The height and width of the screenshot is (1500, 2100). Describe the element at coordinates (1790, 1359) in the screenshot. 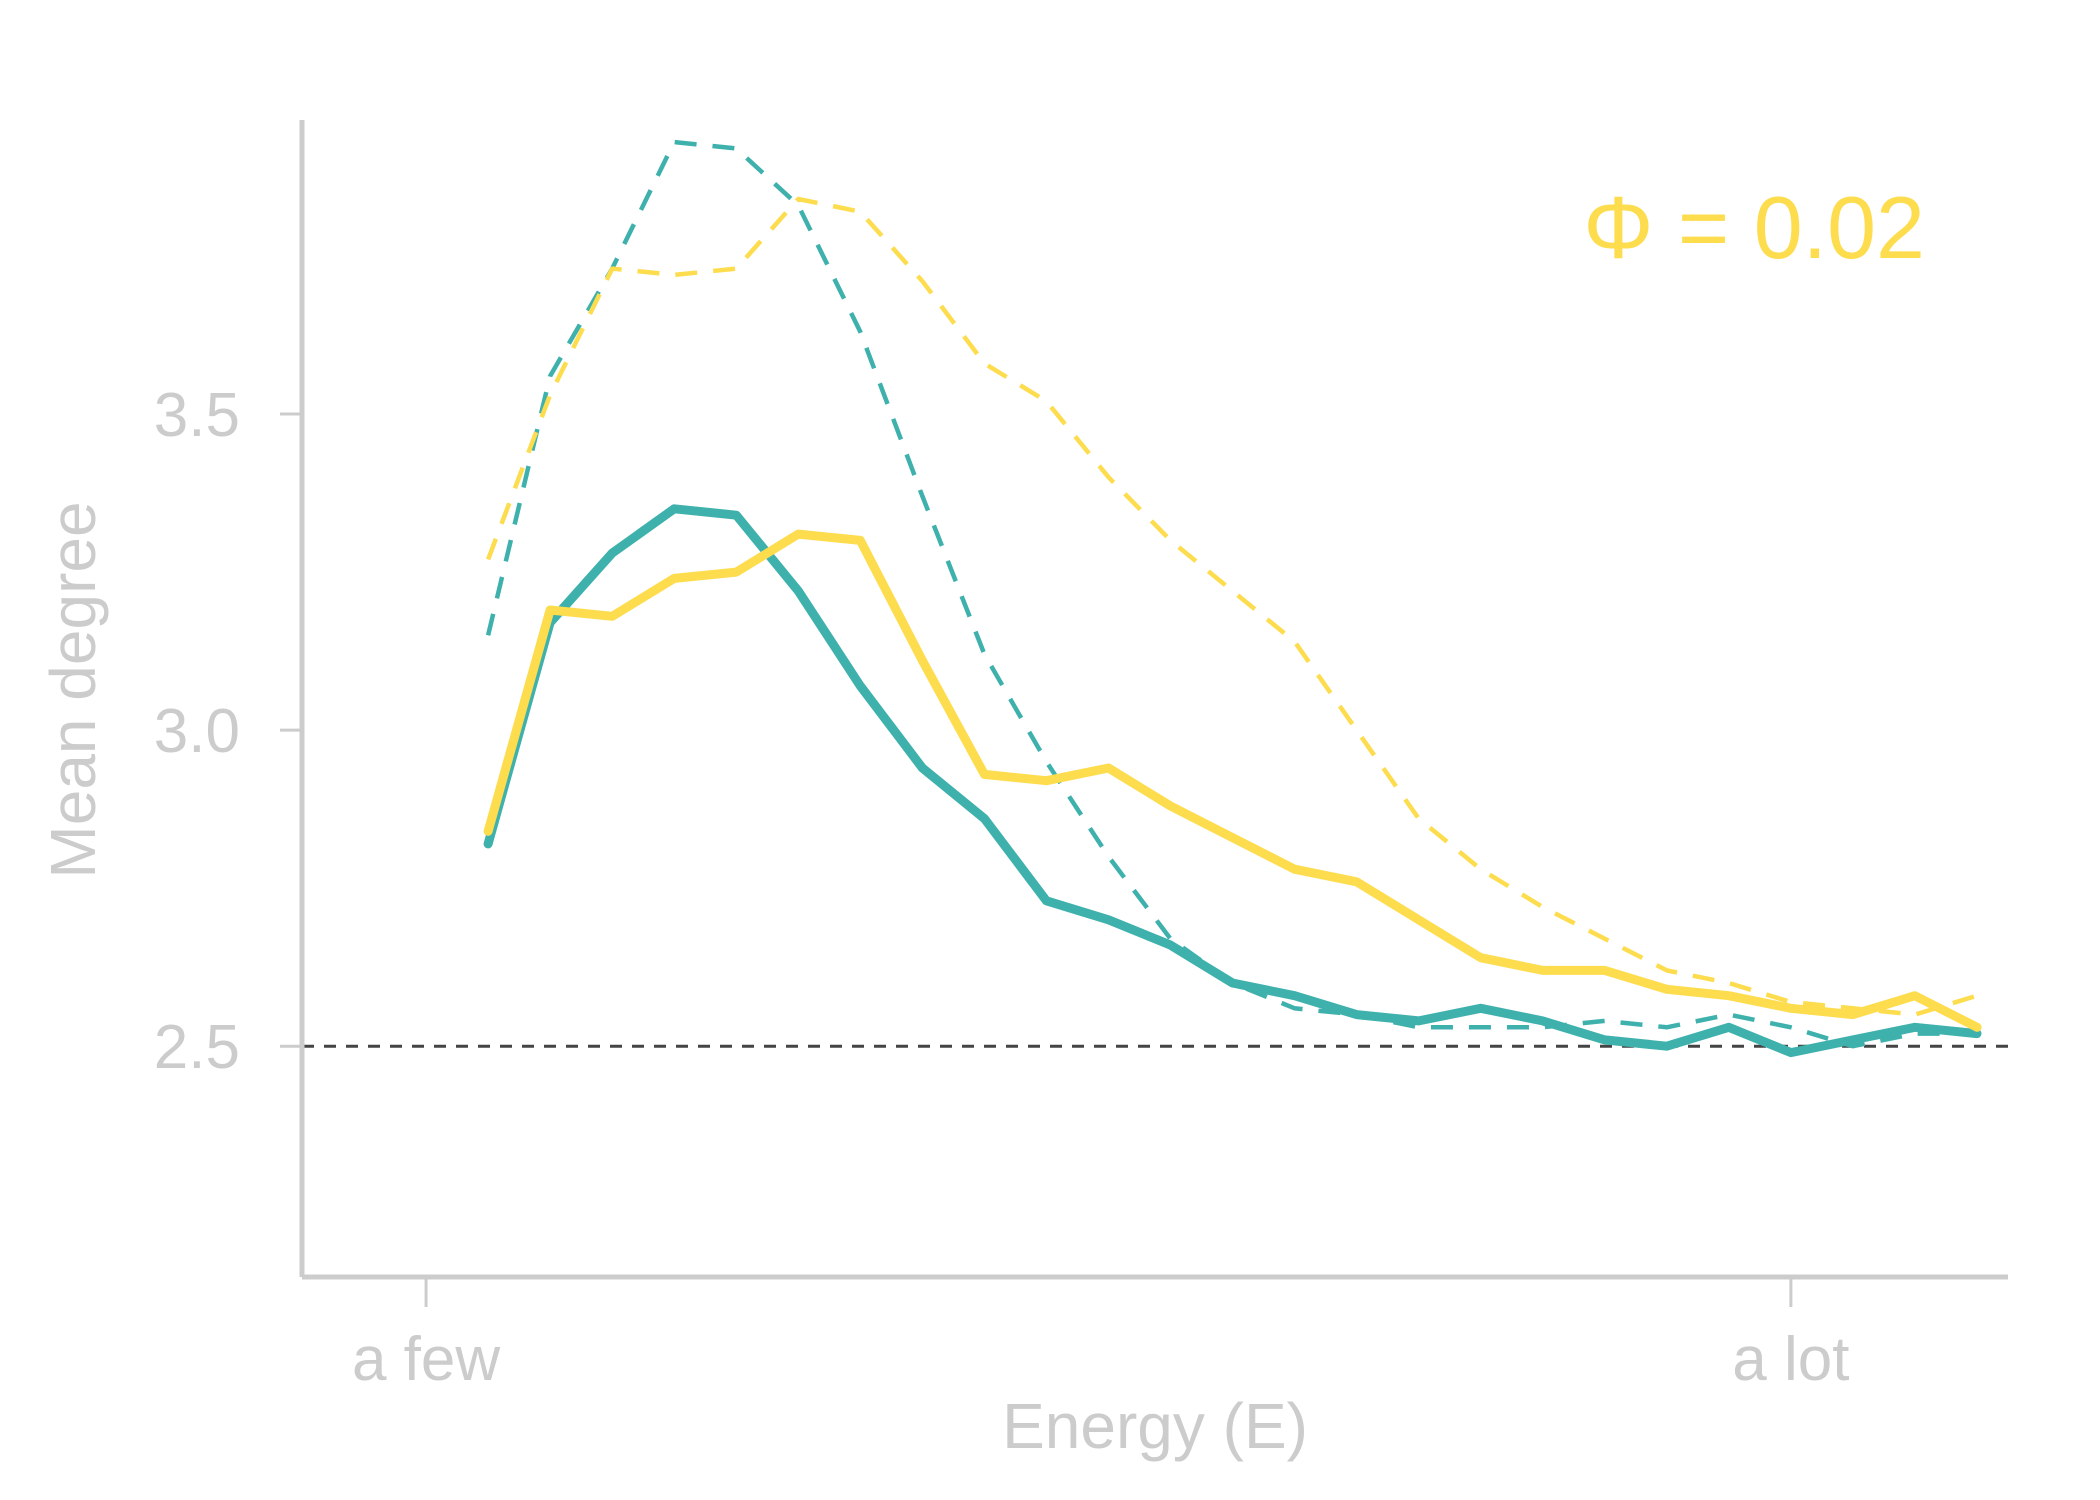

I see `x-tick-label: a lot` at that location.